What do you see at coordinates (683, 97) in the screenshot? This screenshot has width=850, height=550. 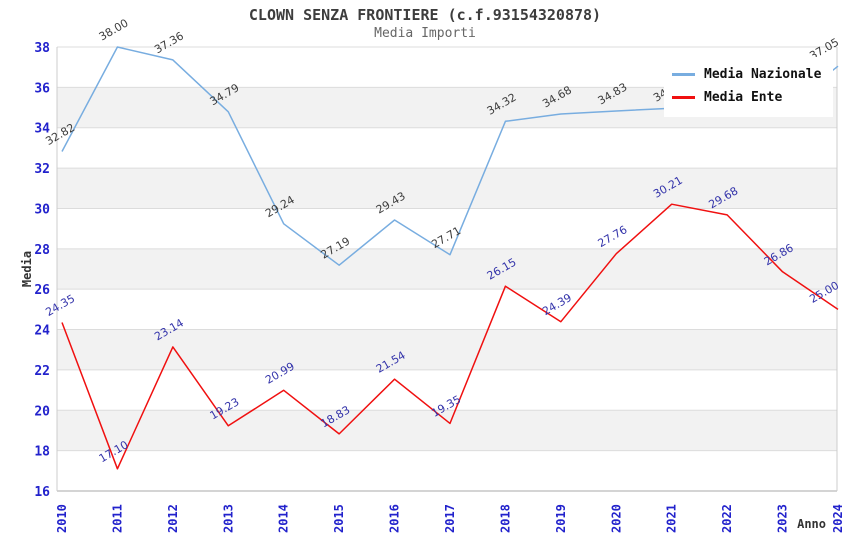 I see `legend-swatch-red` at bounding box center [683, 97].